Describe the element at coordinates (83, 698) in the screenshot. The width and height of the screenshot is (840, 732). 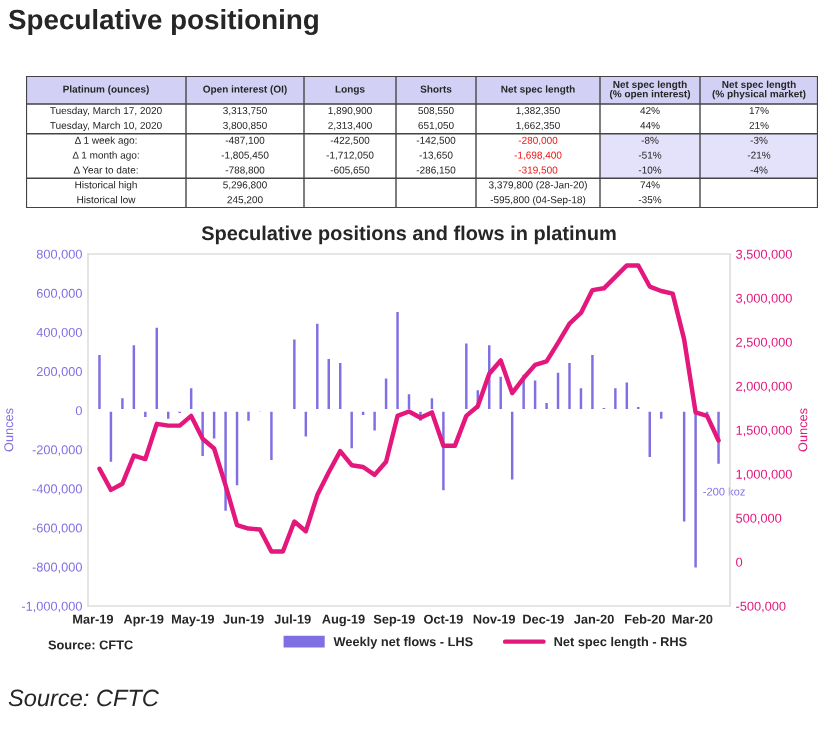
I see `source-note: Source: CFTC` at that location.